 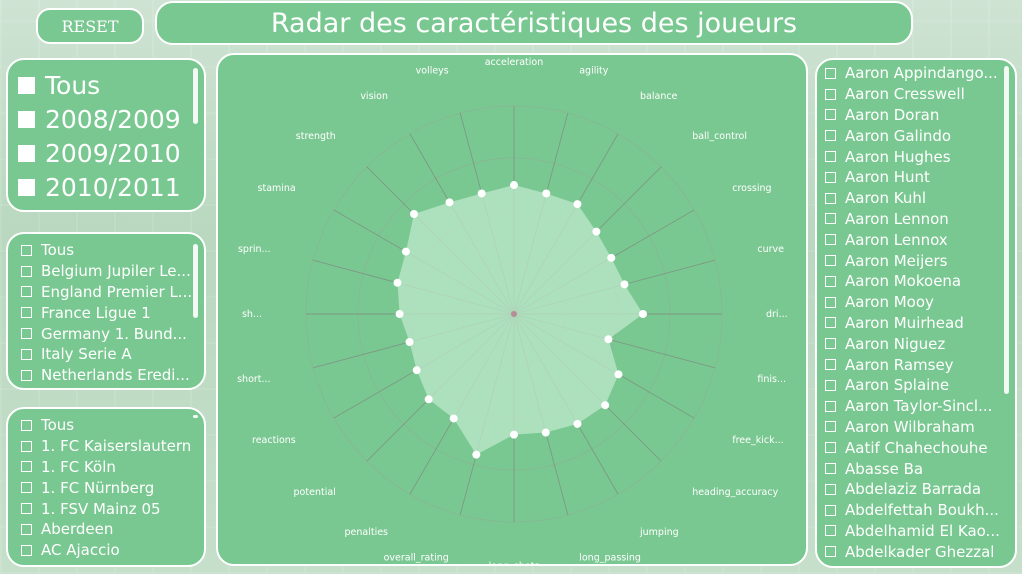 What do you see at coordinates (366, 532) in the screenshot?
I see `radar-axis-label: penalties` at bounding box center [366, 532].